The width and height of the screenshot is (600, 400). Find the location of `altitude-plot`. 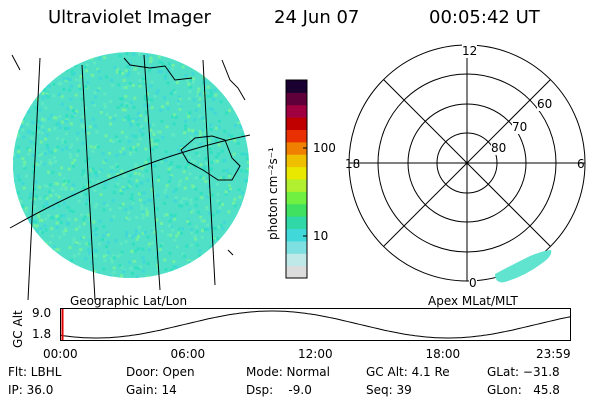

altitude-plot is located at coordinates (315, 324).